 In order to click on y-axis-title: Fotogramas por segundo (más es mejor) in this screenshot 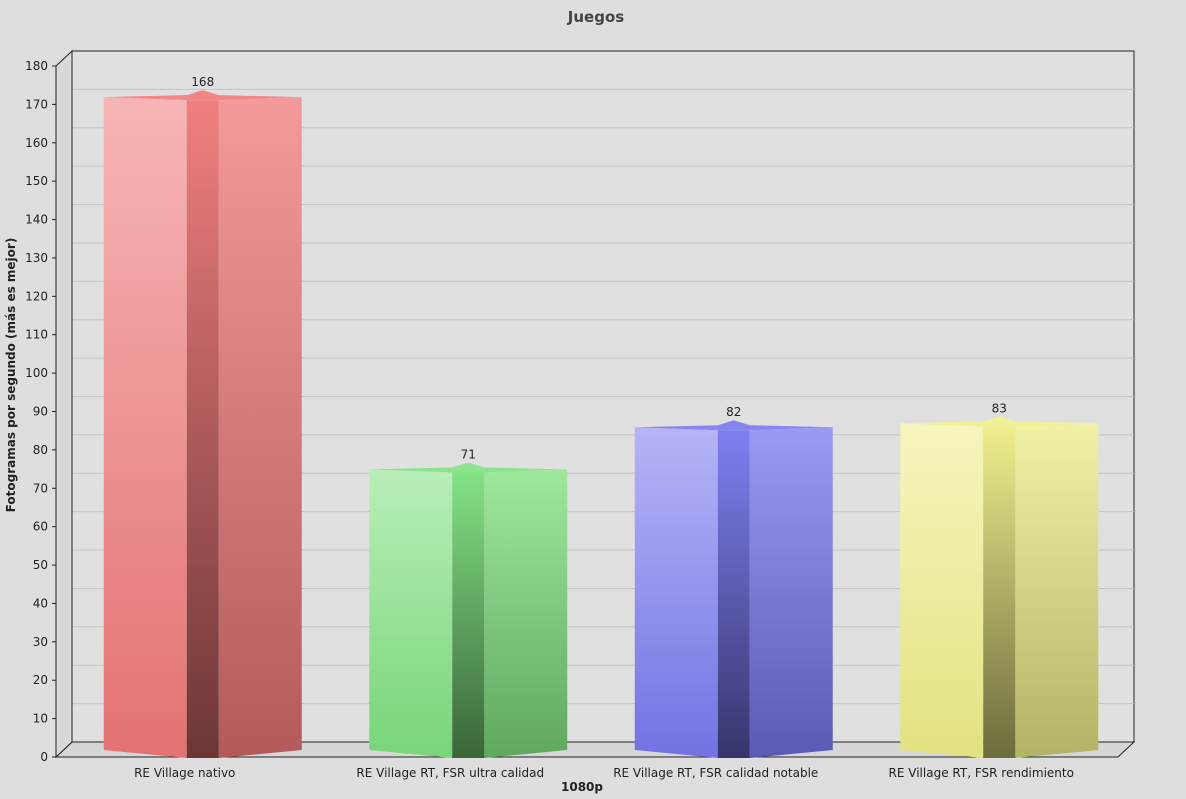, I will do `click(11, 375)`.